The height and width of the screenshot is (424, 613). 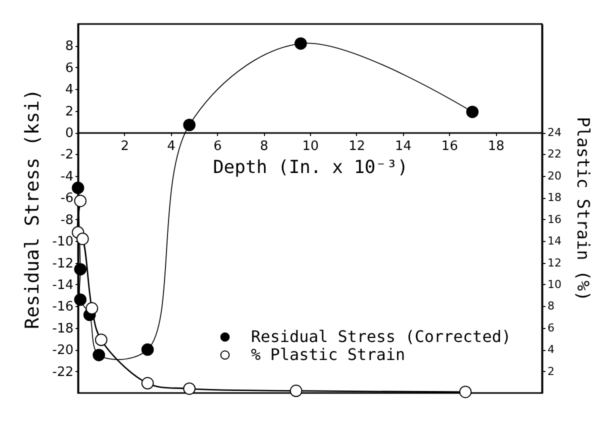 I want to click on y-tick-label: -20, so click(x=63, y=350).